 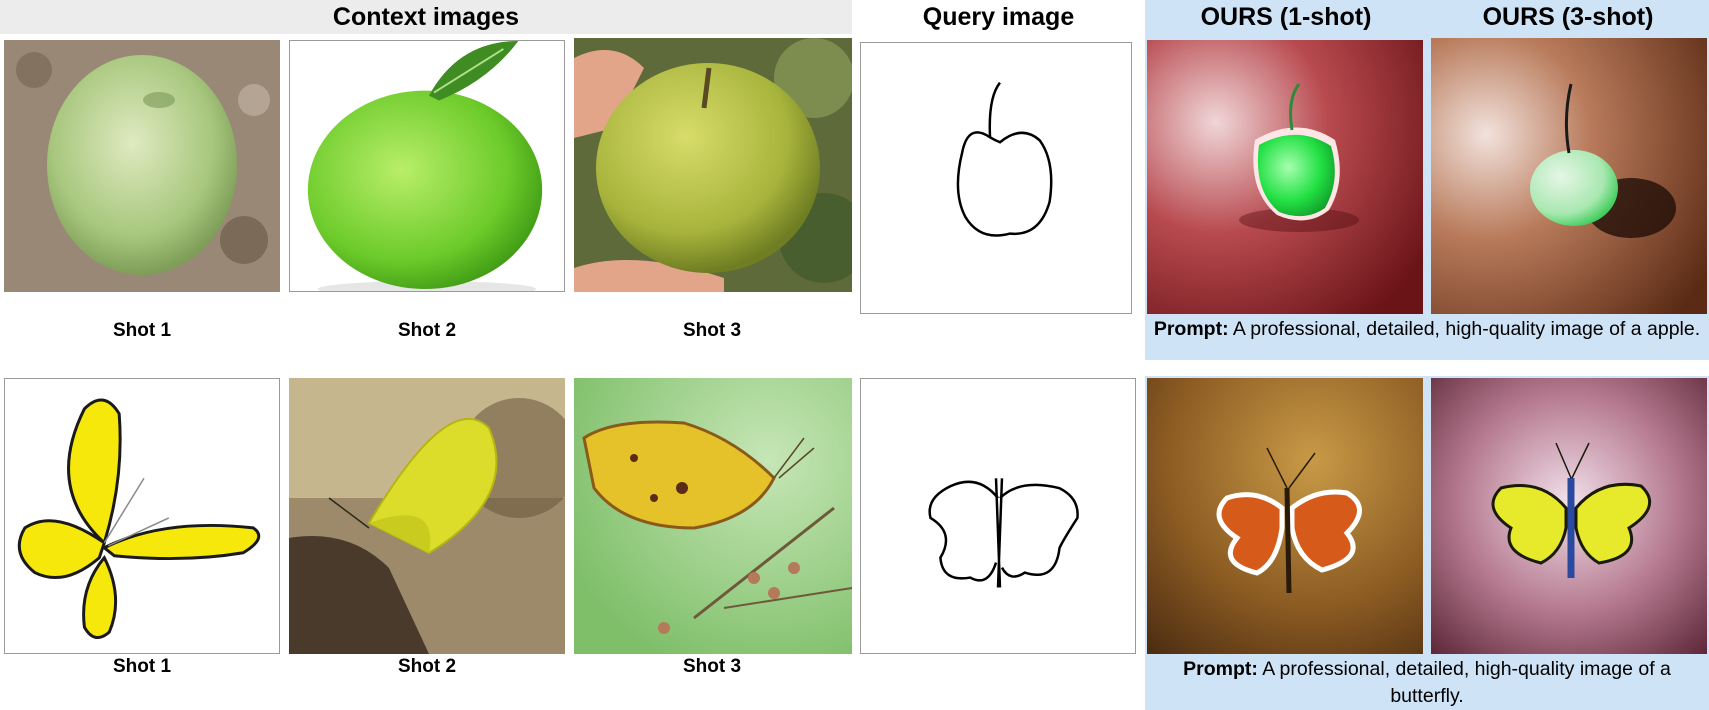 What do you see at coordinates (1220, 669) in the screenshot?
I see `butterfly-prompt-label: Prompt:` at bounding box center [1220, 669].